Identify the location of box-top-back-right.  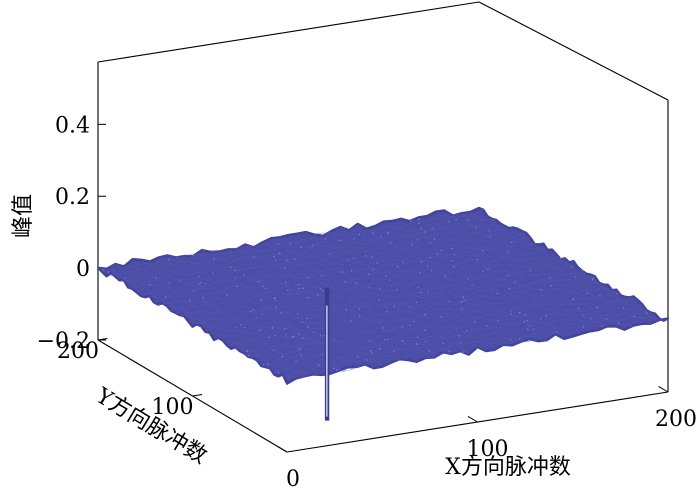
(573, 51).